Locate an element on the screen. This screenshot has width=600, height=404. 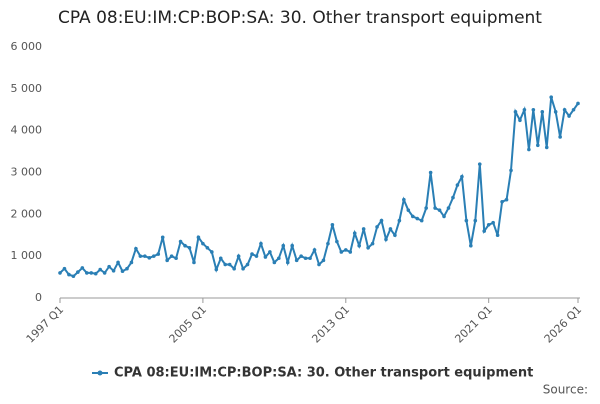
y-tick-label: 4 000 is located at coordinates (27, 130).